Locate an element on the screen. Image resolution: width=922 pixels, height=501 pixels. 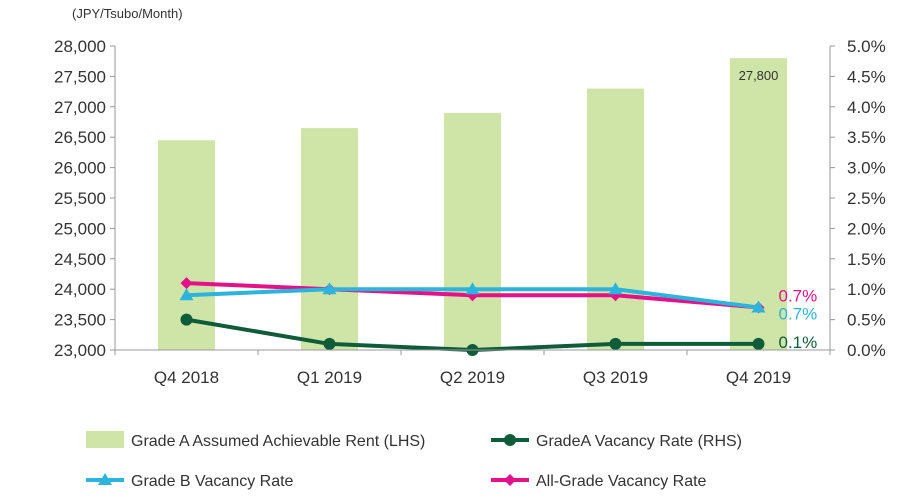
bar-data-label-4: 27,800 is located at coordinates (759, 75).